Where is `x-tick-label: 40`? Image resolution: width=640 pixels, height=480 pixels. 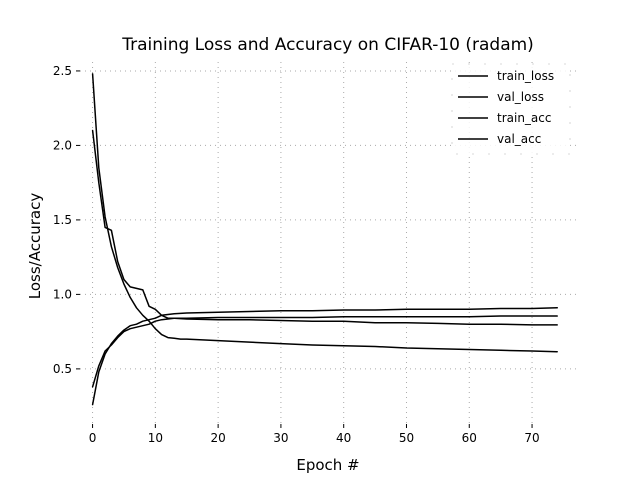
x-tick-label: 40 is located at coordinates (343, 438).